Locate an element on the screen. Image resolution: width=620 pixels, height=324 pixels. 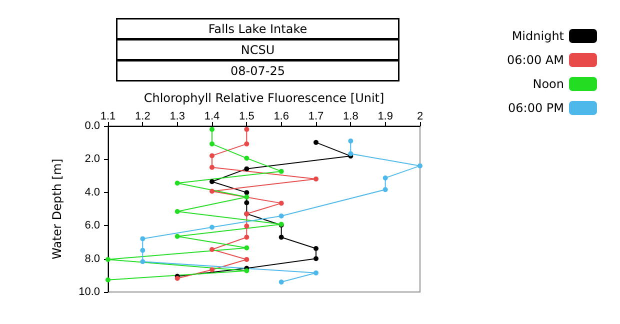
chart-subtitle: NCSU is located at coordinates (257, 49).